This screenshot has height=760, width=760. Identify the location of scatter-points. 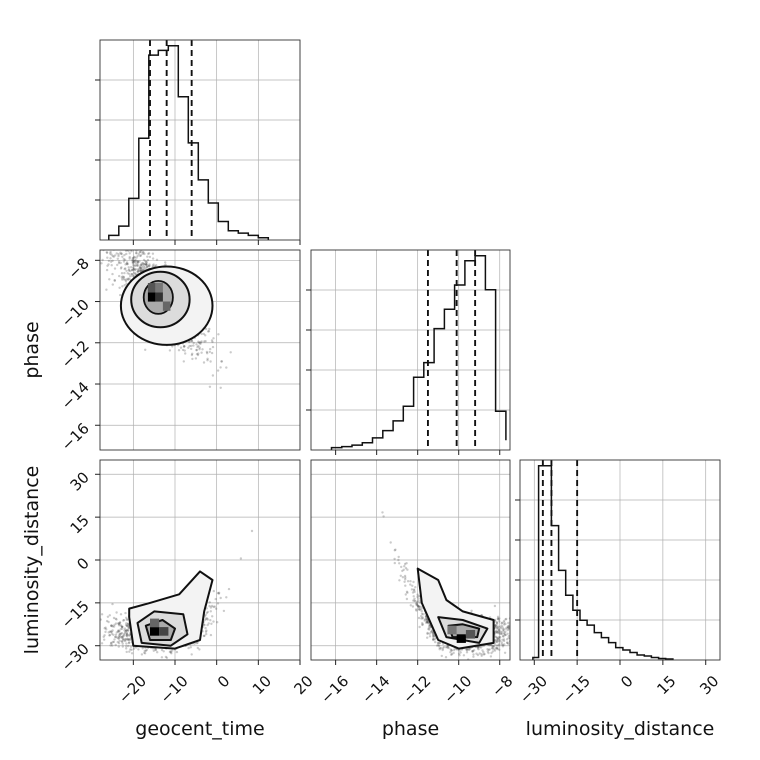
(450, 585).